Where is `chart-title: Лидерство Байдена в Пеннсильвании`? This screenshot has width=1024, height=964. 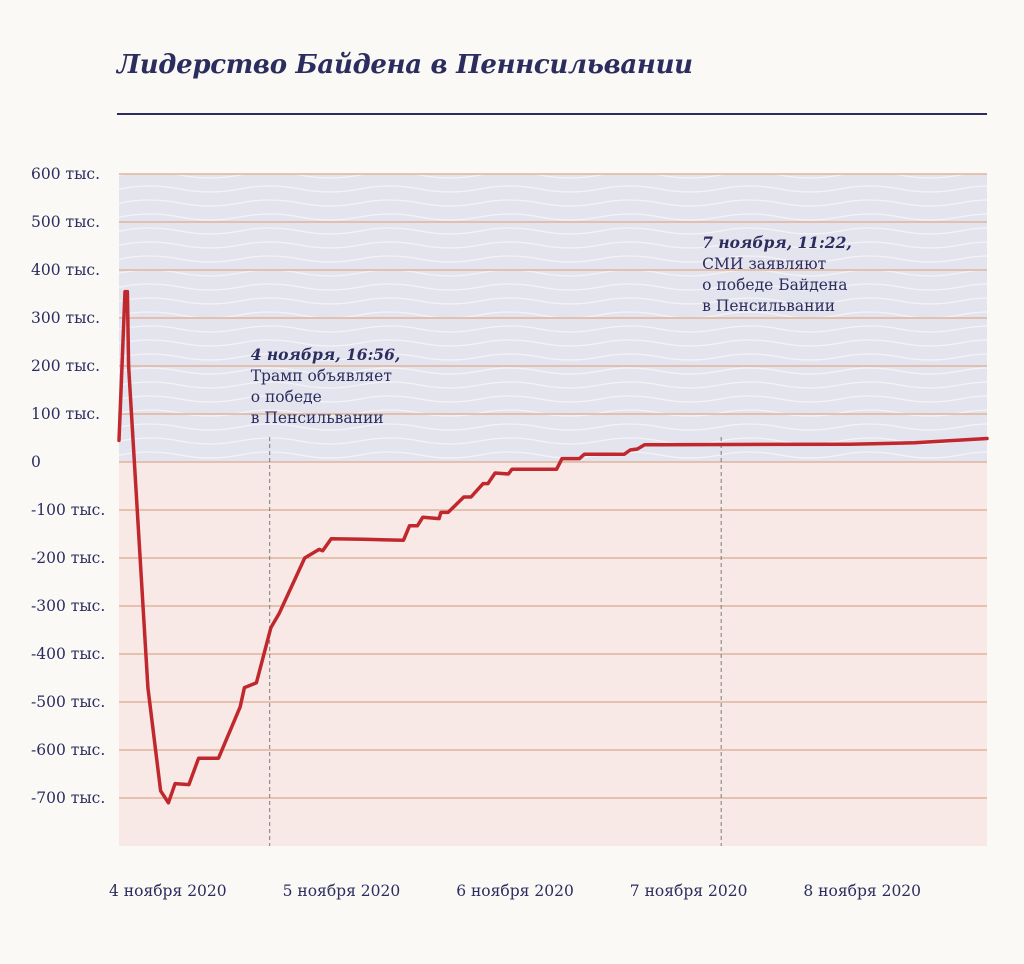 chart-title: Лидерство Байдена в Пеннсильвании is located at coordinates (405, 65).